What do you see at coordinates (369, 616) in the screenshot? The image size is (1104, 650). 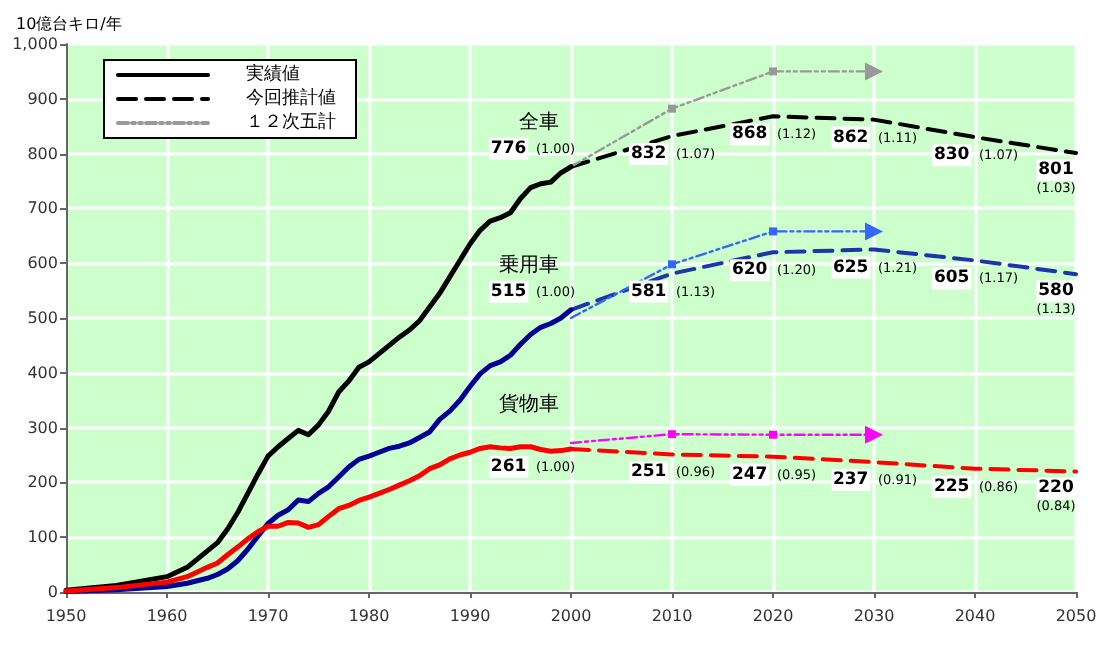 I see `x-tick-label: 1980` at bounding box center [369, 616].